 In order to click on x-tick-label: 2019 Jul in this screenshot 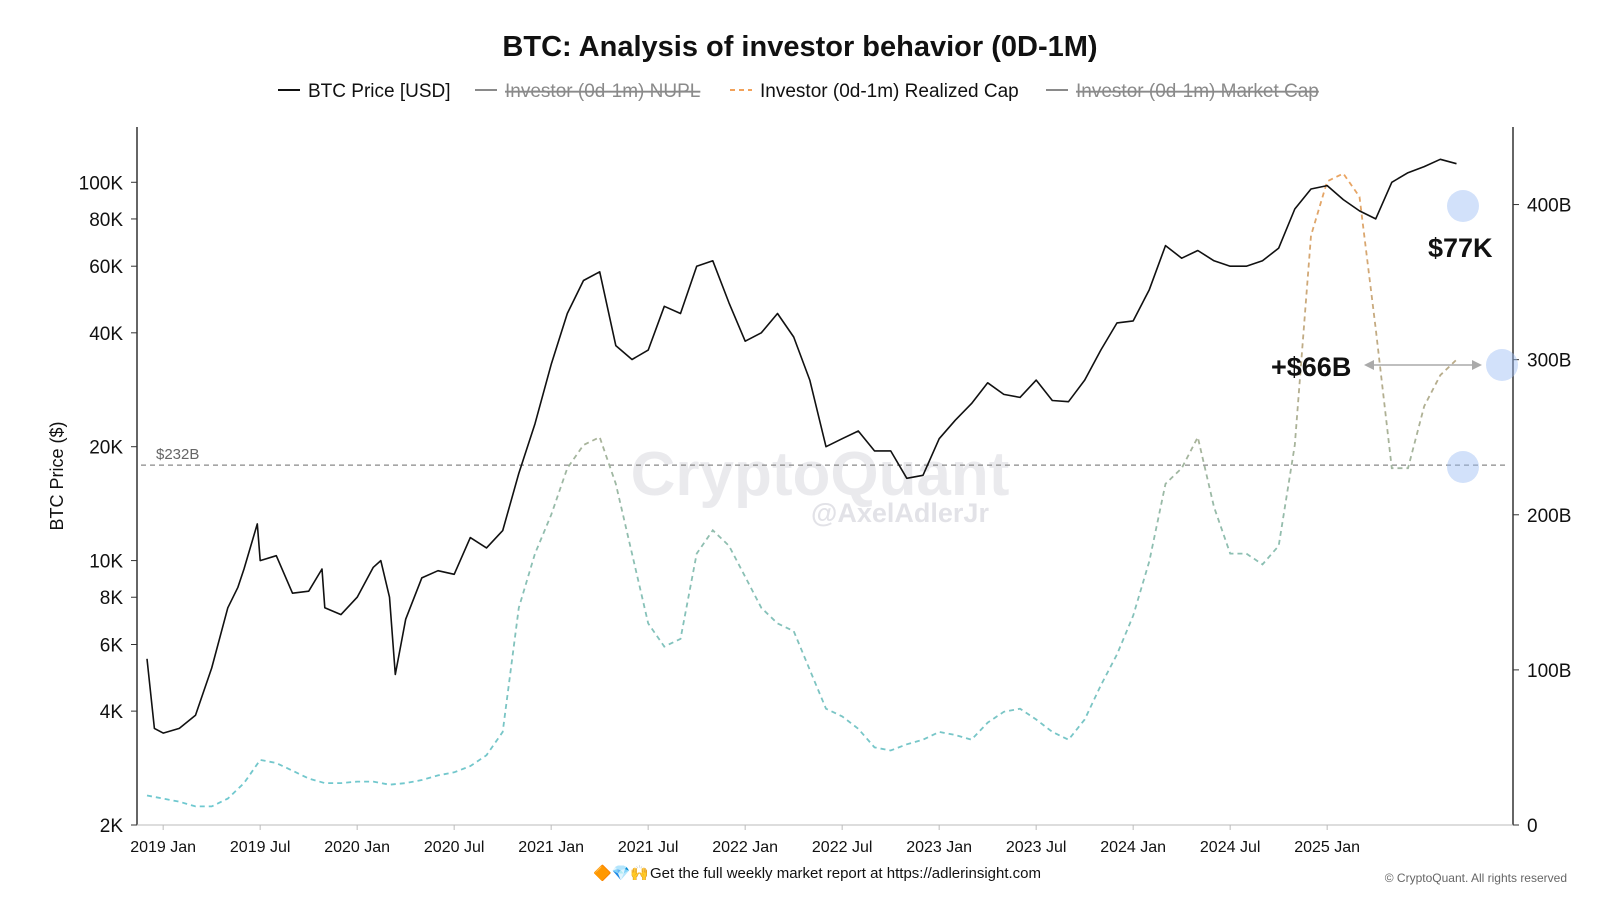, I will do `click(260, 847)`.